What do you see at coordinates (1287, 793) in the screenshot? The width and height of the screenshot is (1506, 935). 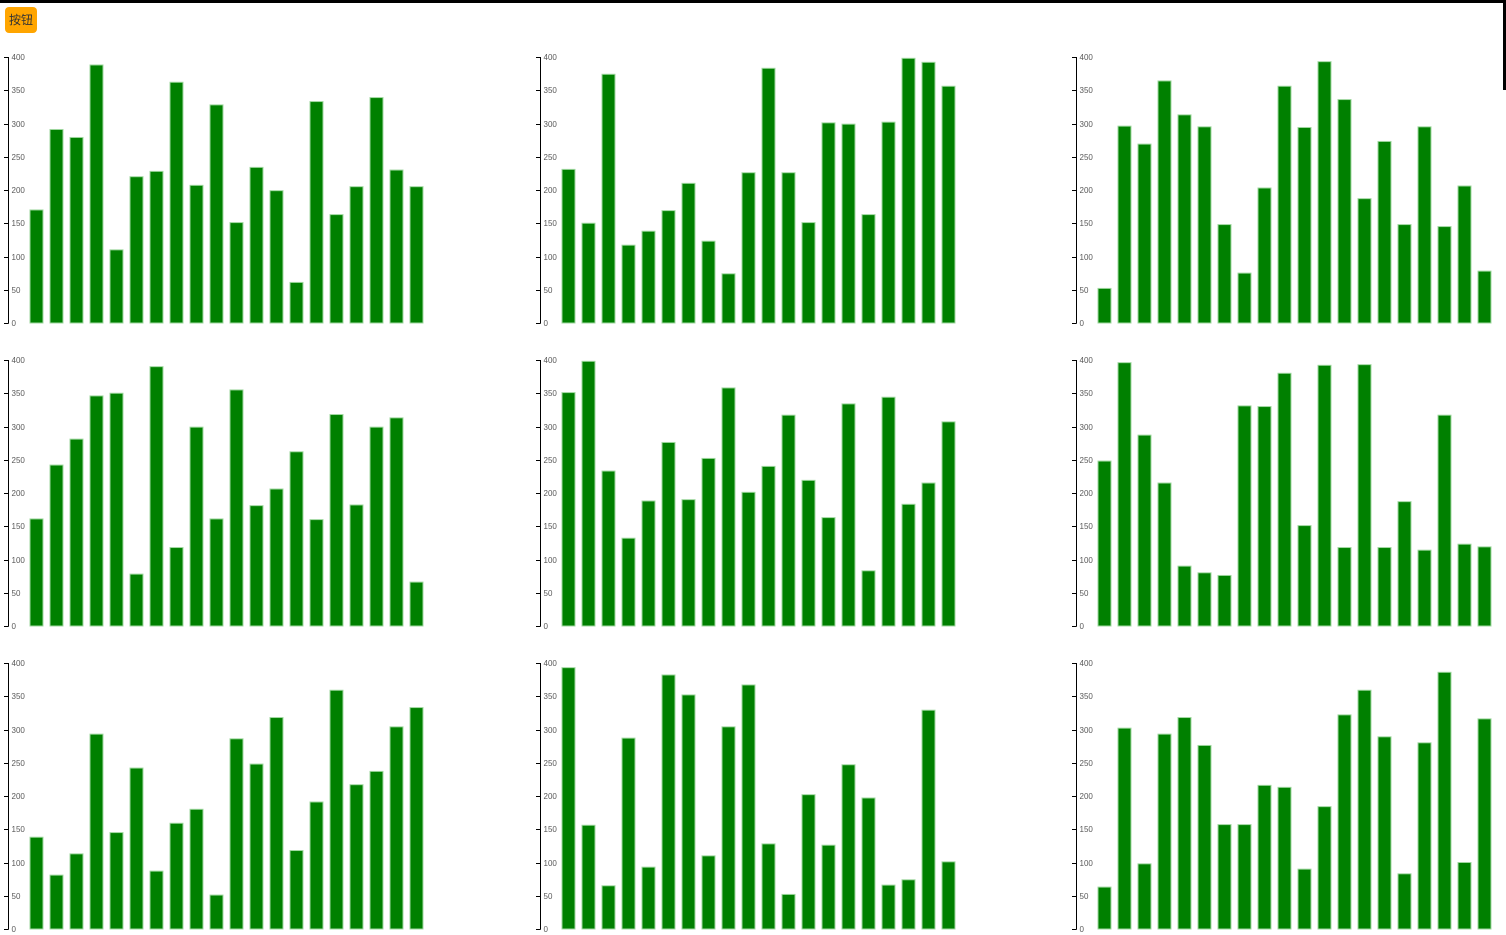 I see `bar-chart-9: 0 50 100 150 200 250 300 350 400` at bounding box center [1287, 793].